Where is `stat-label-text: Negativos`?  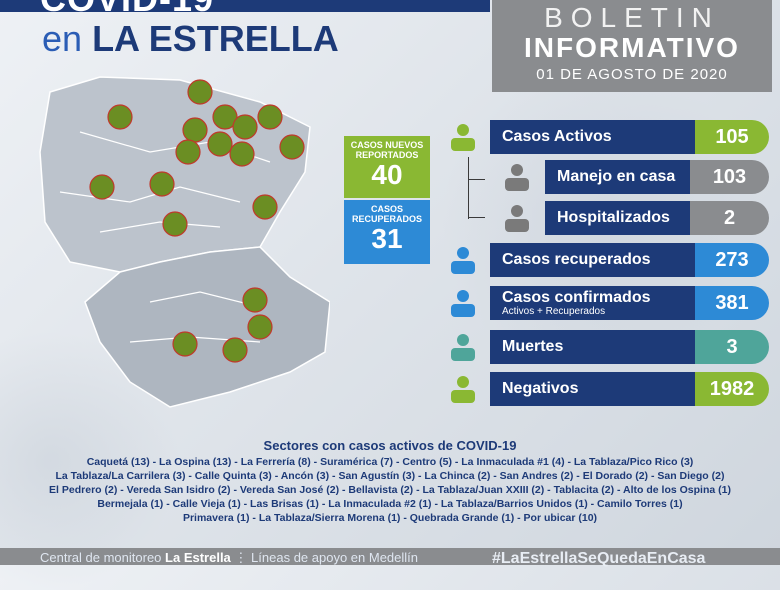
stat-label-text: Negativos is located at coordinates (540, 388).